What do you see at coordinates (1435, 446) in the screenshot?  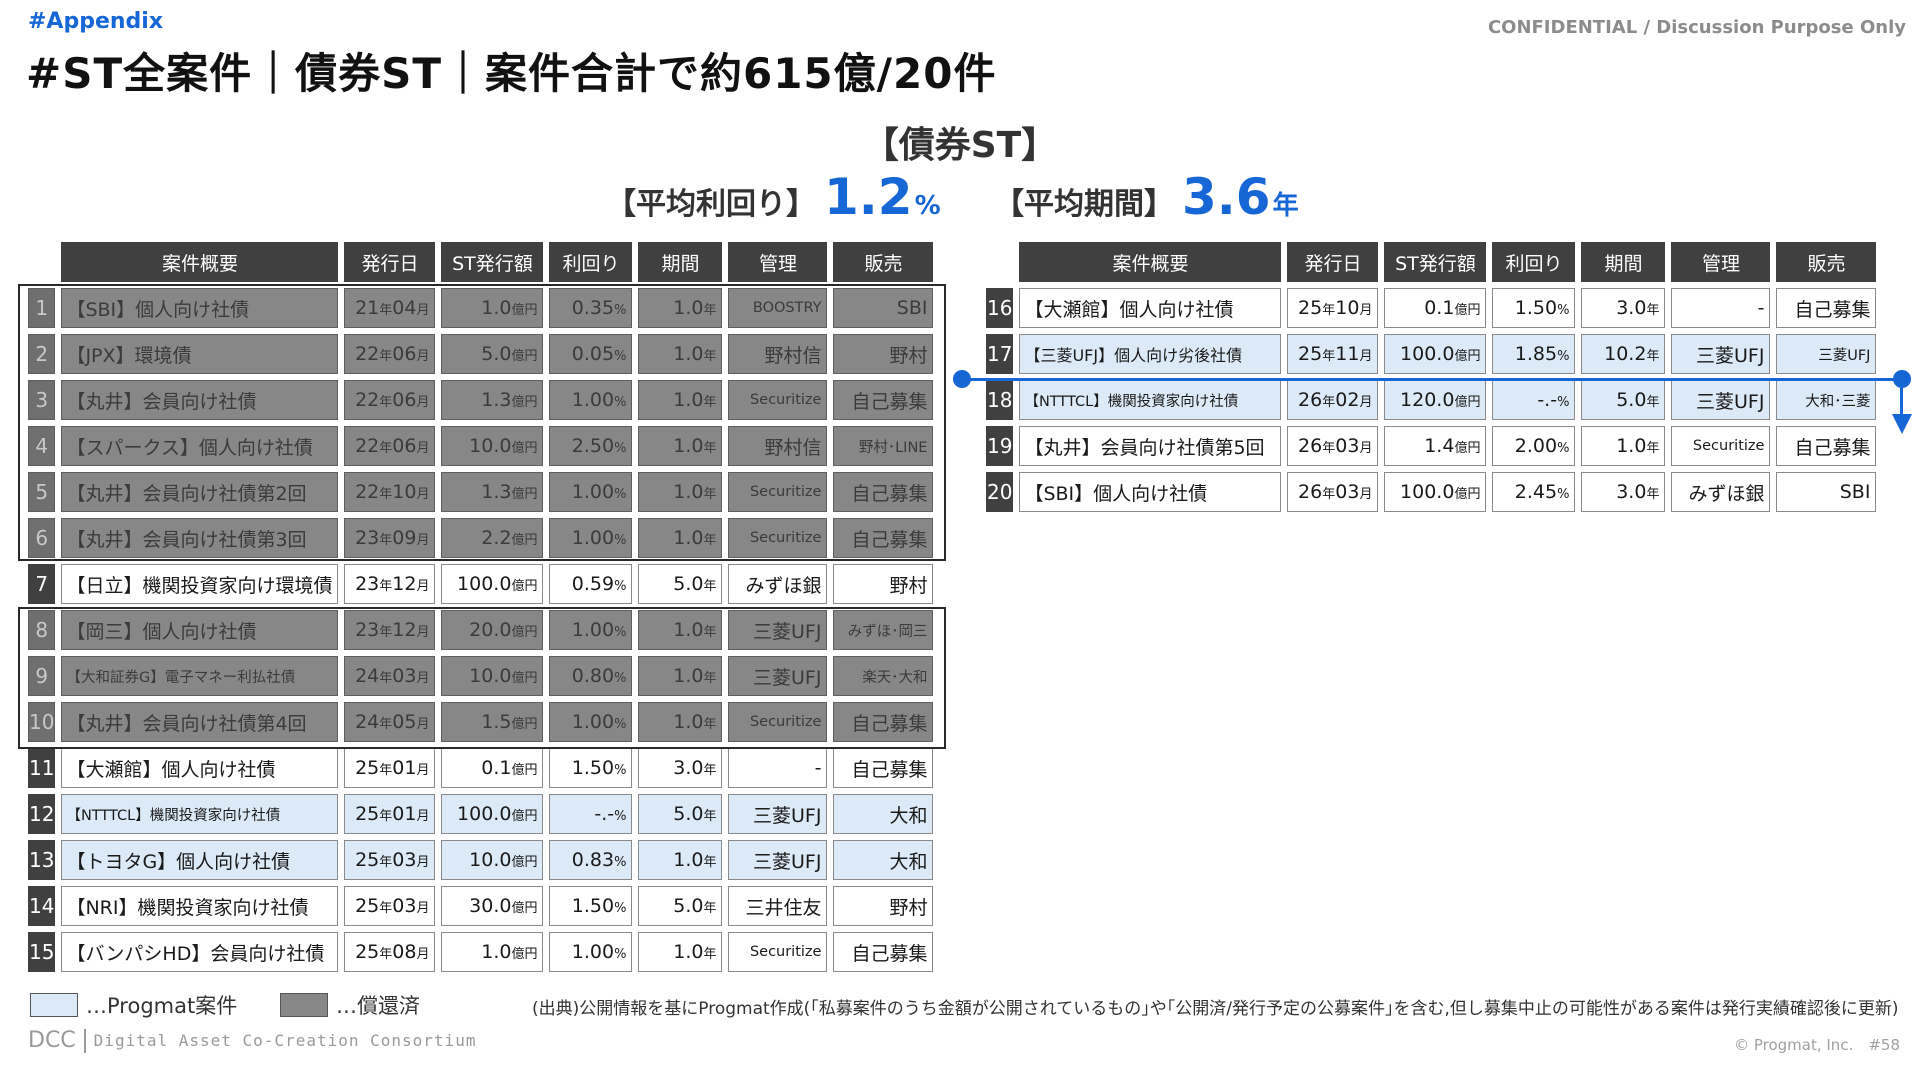 I see `st-amount-cell: 1.4億円` at bounding box center [1435, 446].